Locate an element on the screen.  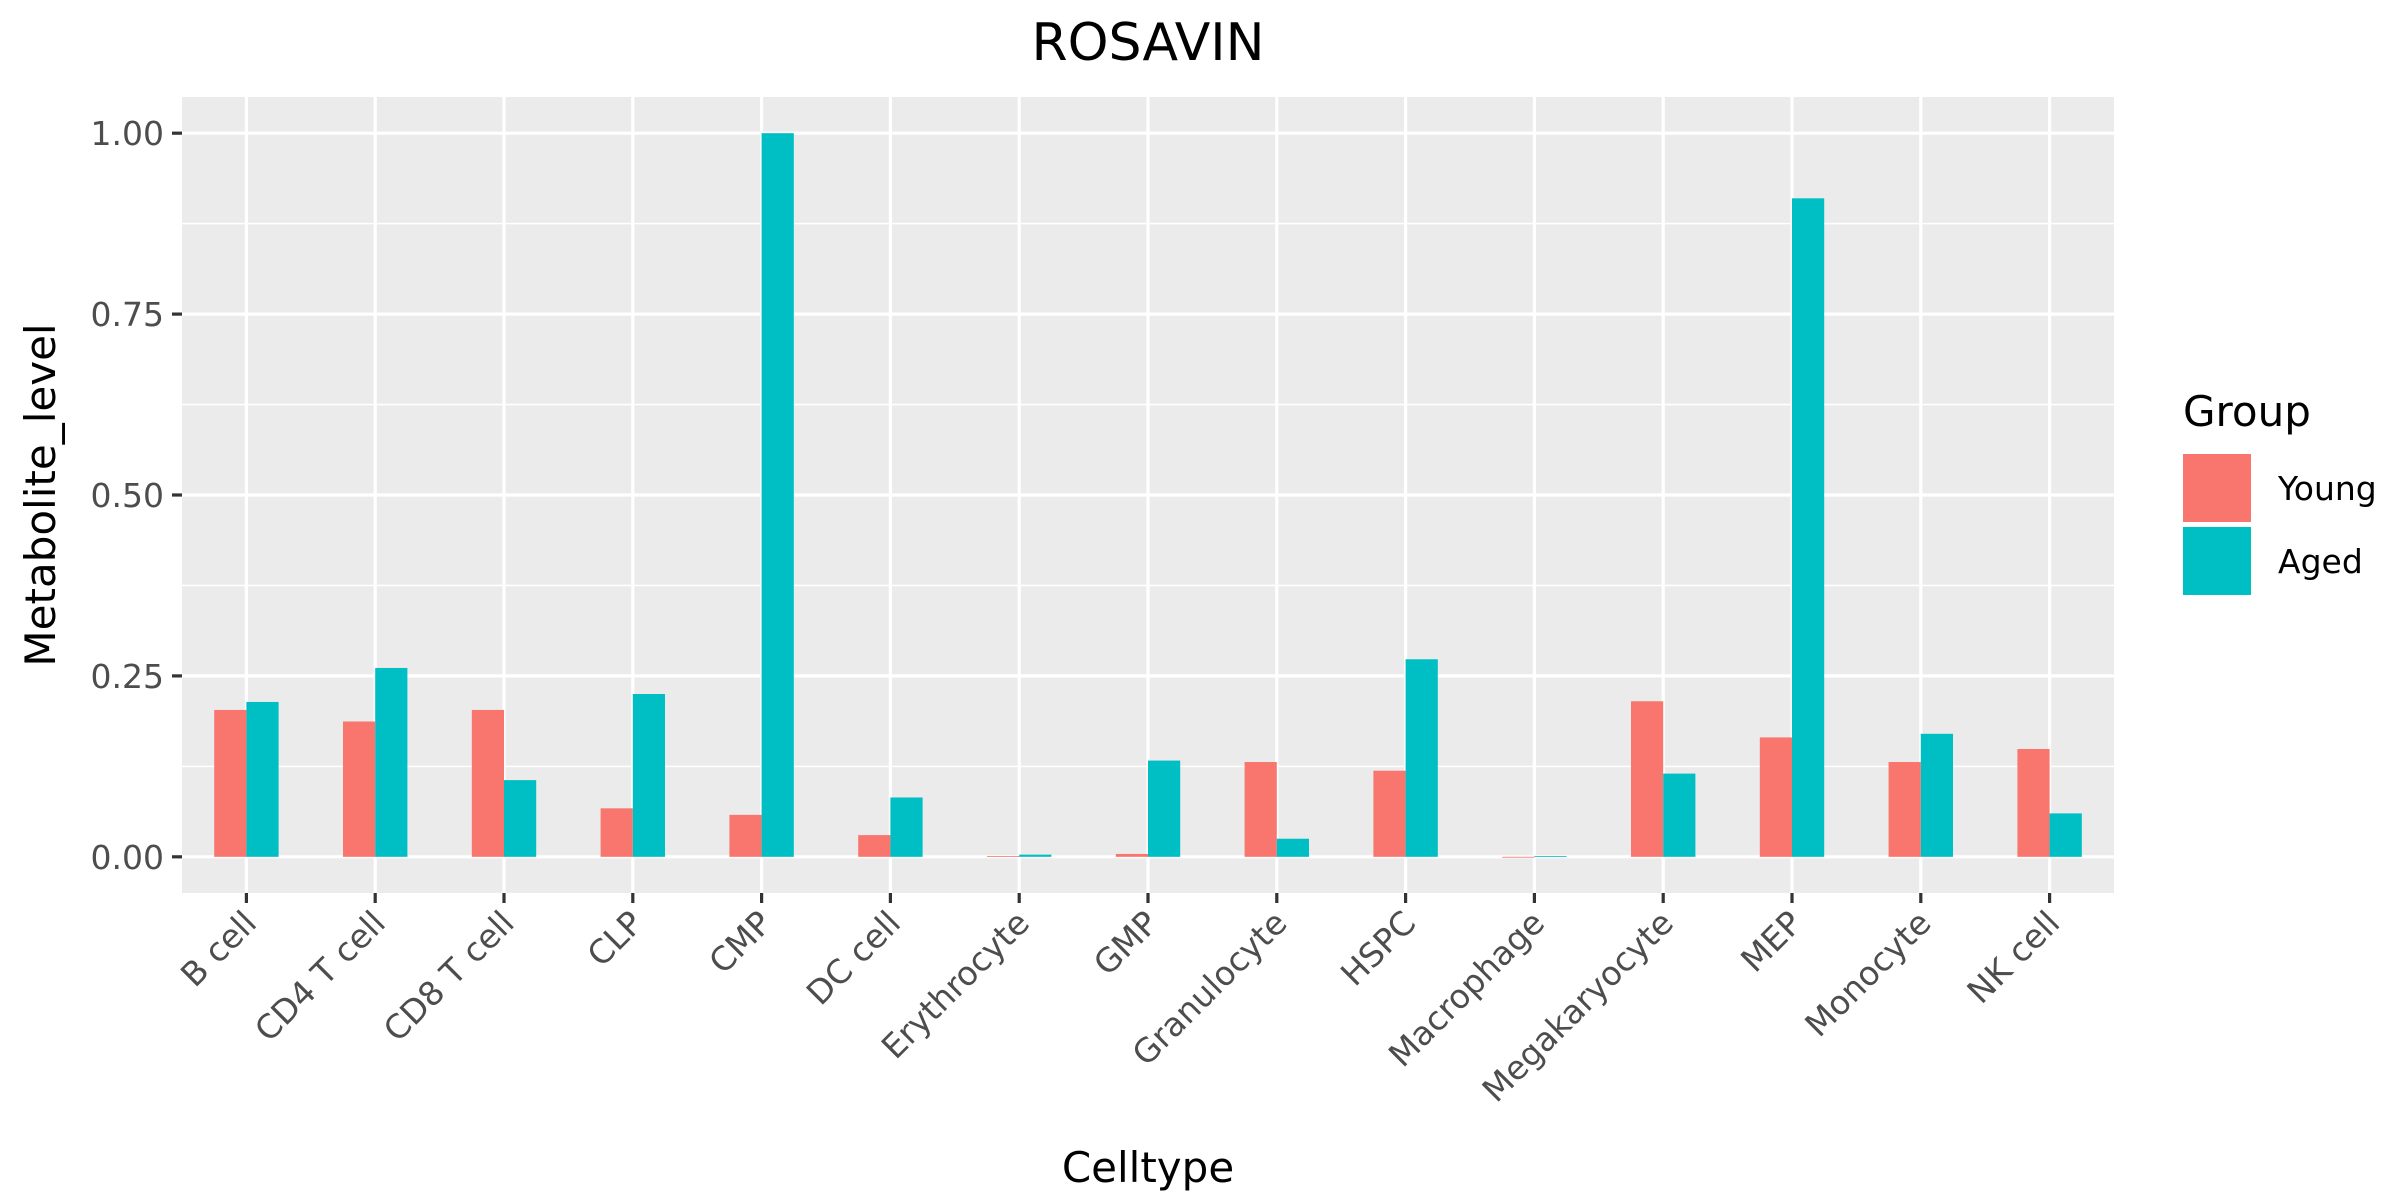
y-axis-title: Metabolite_level is located at coordinates (40, 494).